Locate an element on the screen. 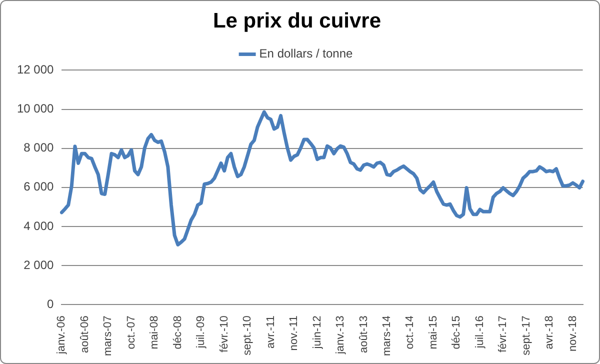  x-tick-label: déc-15 is located at coordinates (456, 333).